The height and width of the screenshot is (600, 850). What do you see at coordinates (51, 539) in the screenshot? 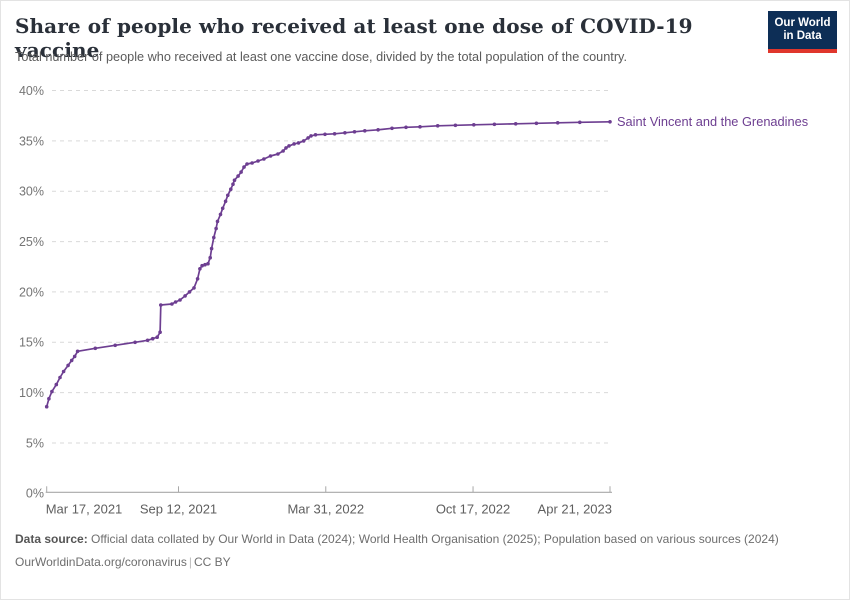
I see `data-source-label: Data source:` at bounding box center [51, 539].